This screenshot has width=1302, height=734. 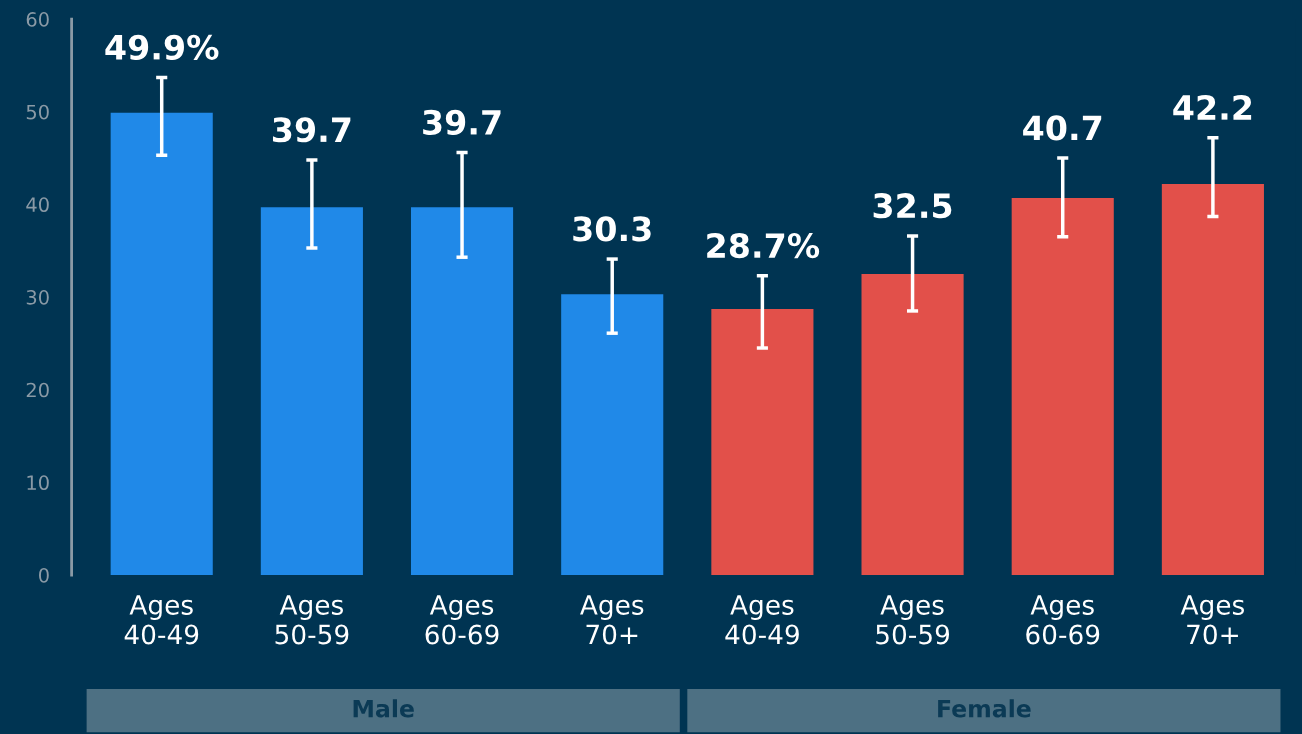 What do you see at coordinates (37, 297) in the screenshot?
I see `y-tick-label: 30` at bounding box center [37, 297].